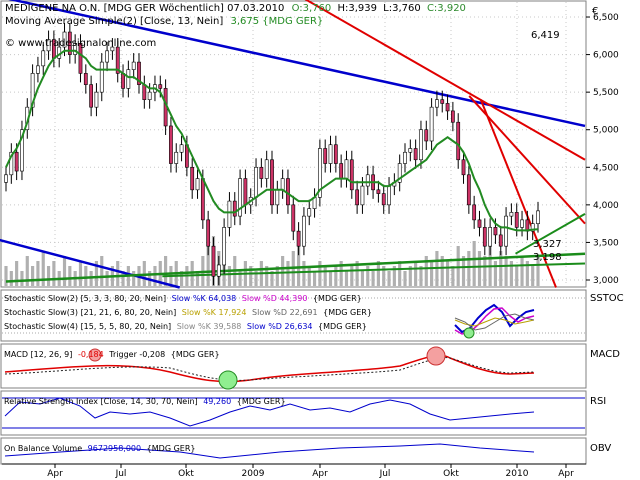  I want to click on stoch-panel-frame, so click(293, 315).